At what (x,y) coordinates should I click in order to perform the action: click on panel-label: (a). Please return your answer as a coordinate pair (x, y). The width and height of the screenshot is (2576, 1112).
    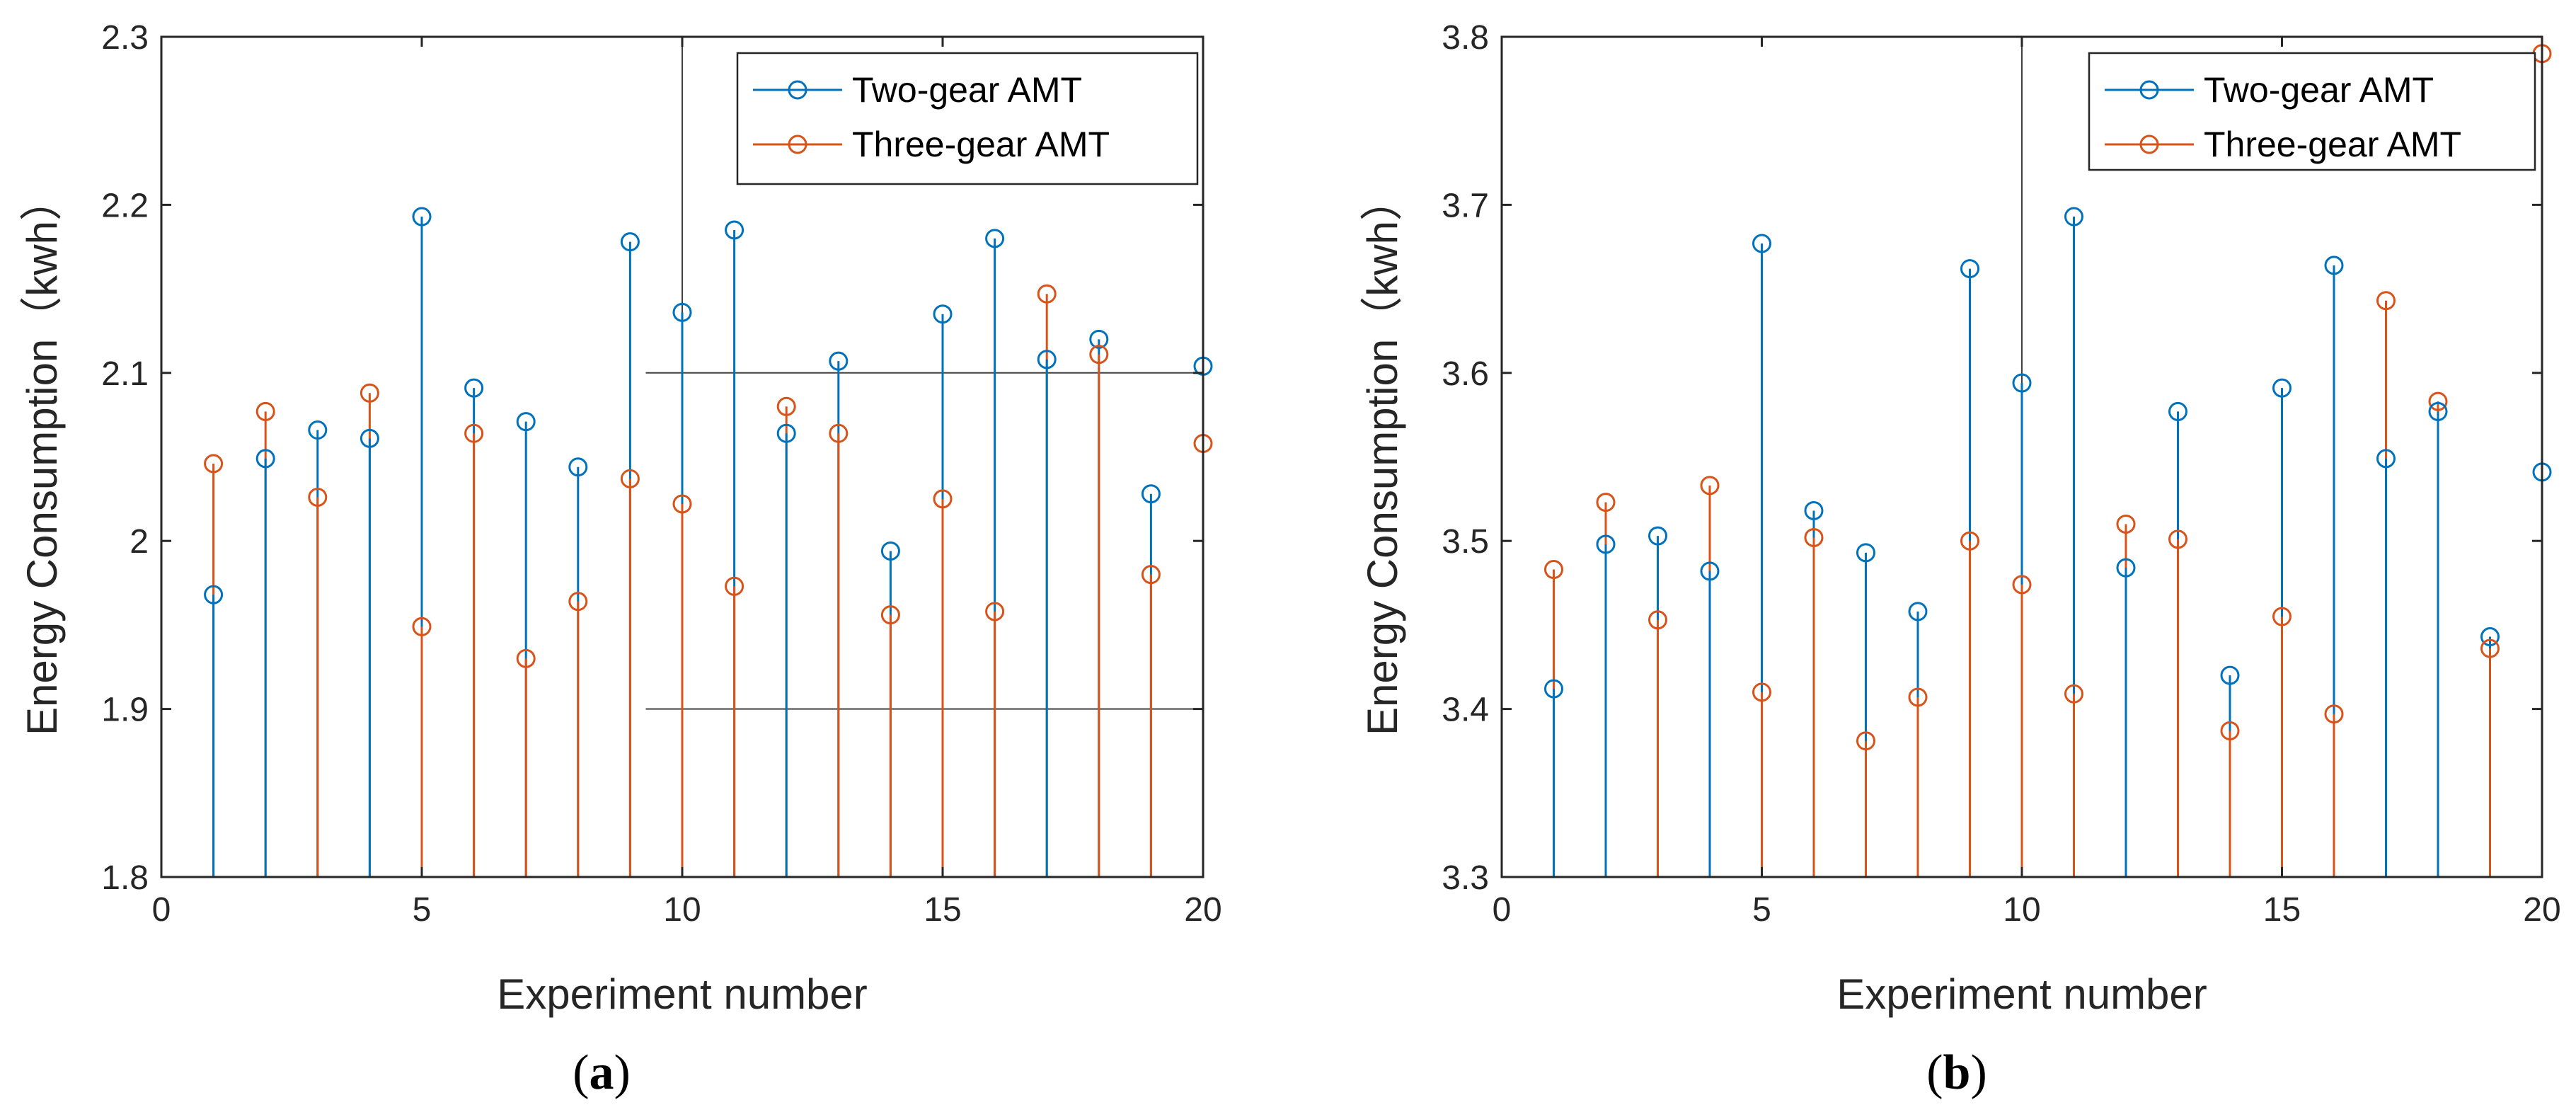
    Looking at the image, I should click on (602, 1072).